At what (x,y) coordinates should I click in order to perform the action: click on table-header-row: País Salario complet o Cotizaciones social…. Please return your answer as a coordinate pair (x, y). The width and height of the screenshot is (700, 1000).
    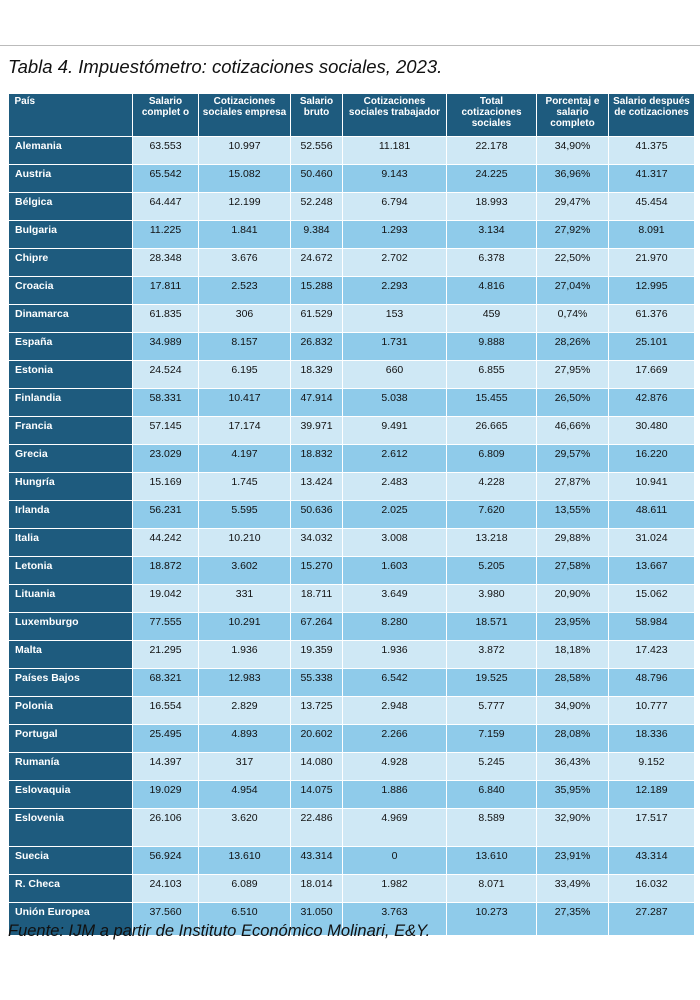
    Looking at the image, I should click on (351, 115).